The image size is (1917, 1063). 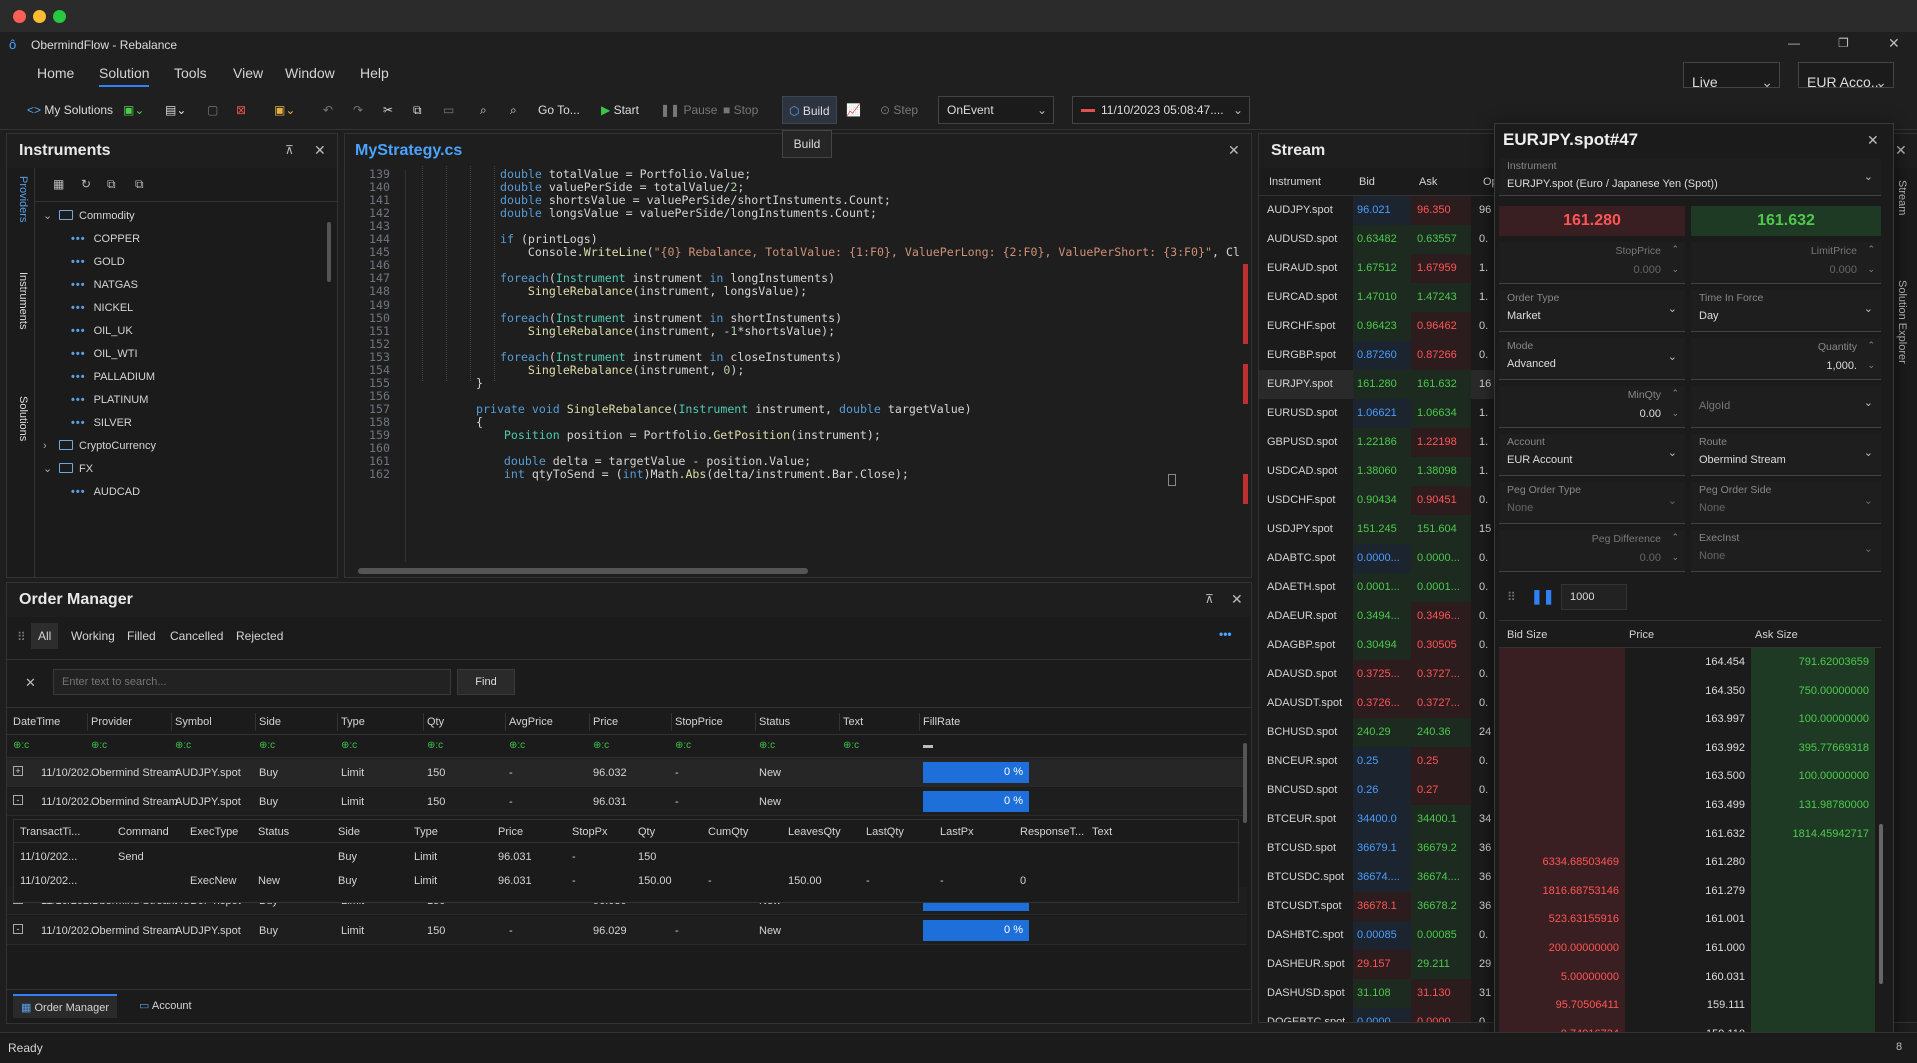 What do you see at coordinates (1592, 263) in the screenshot?
I see `stop-price-field: StopPrice 0.000 ⌃ ⌄` at bounding box center [1592, 263].